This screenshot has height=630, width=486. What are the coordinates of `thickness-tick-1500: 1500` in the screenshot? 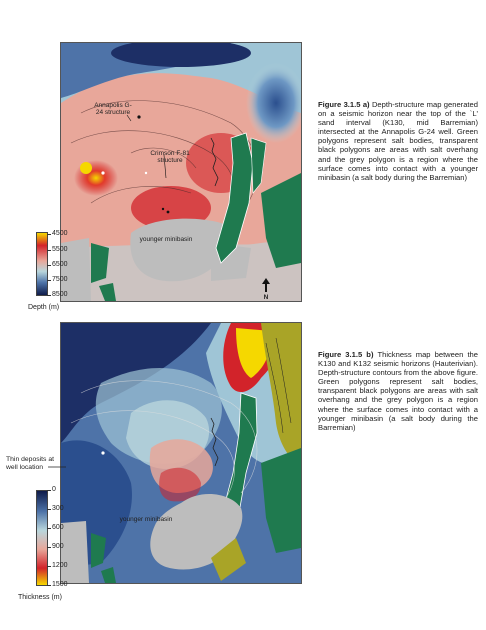 It's located at (57, 584).